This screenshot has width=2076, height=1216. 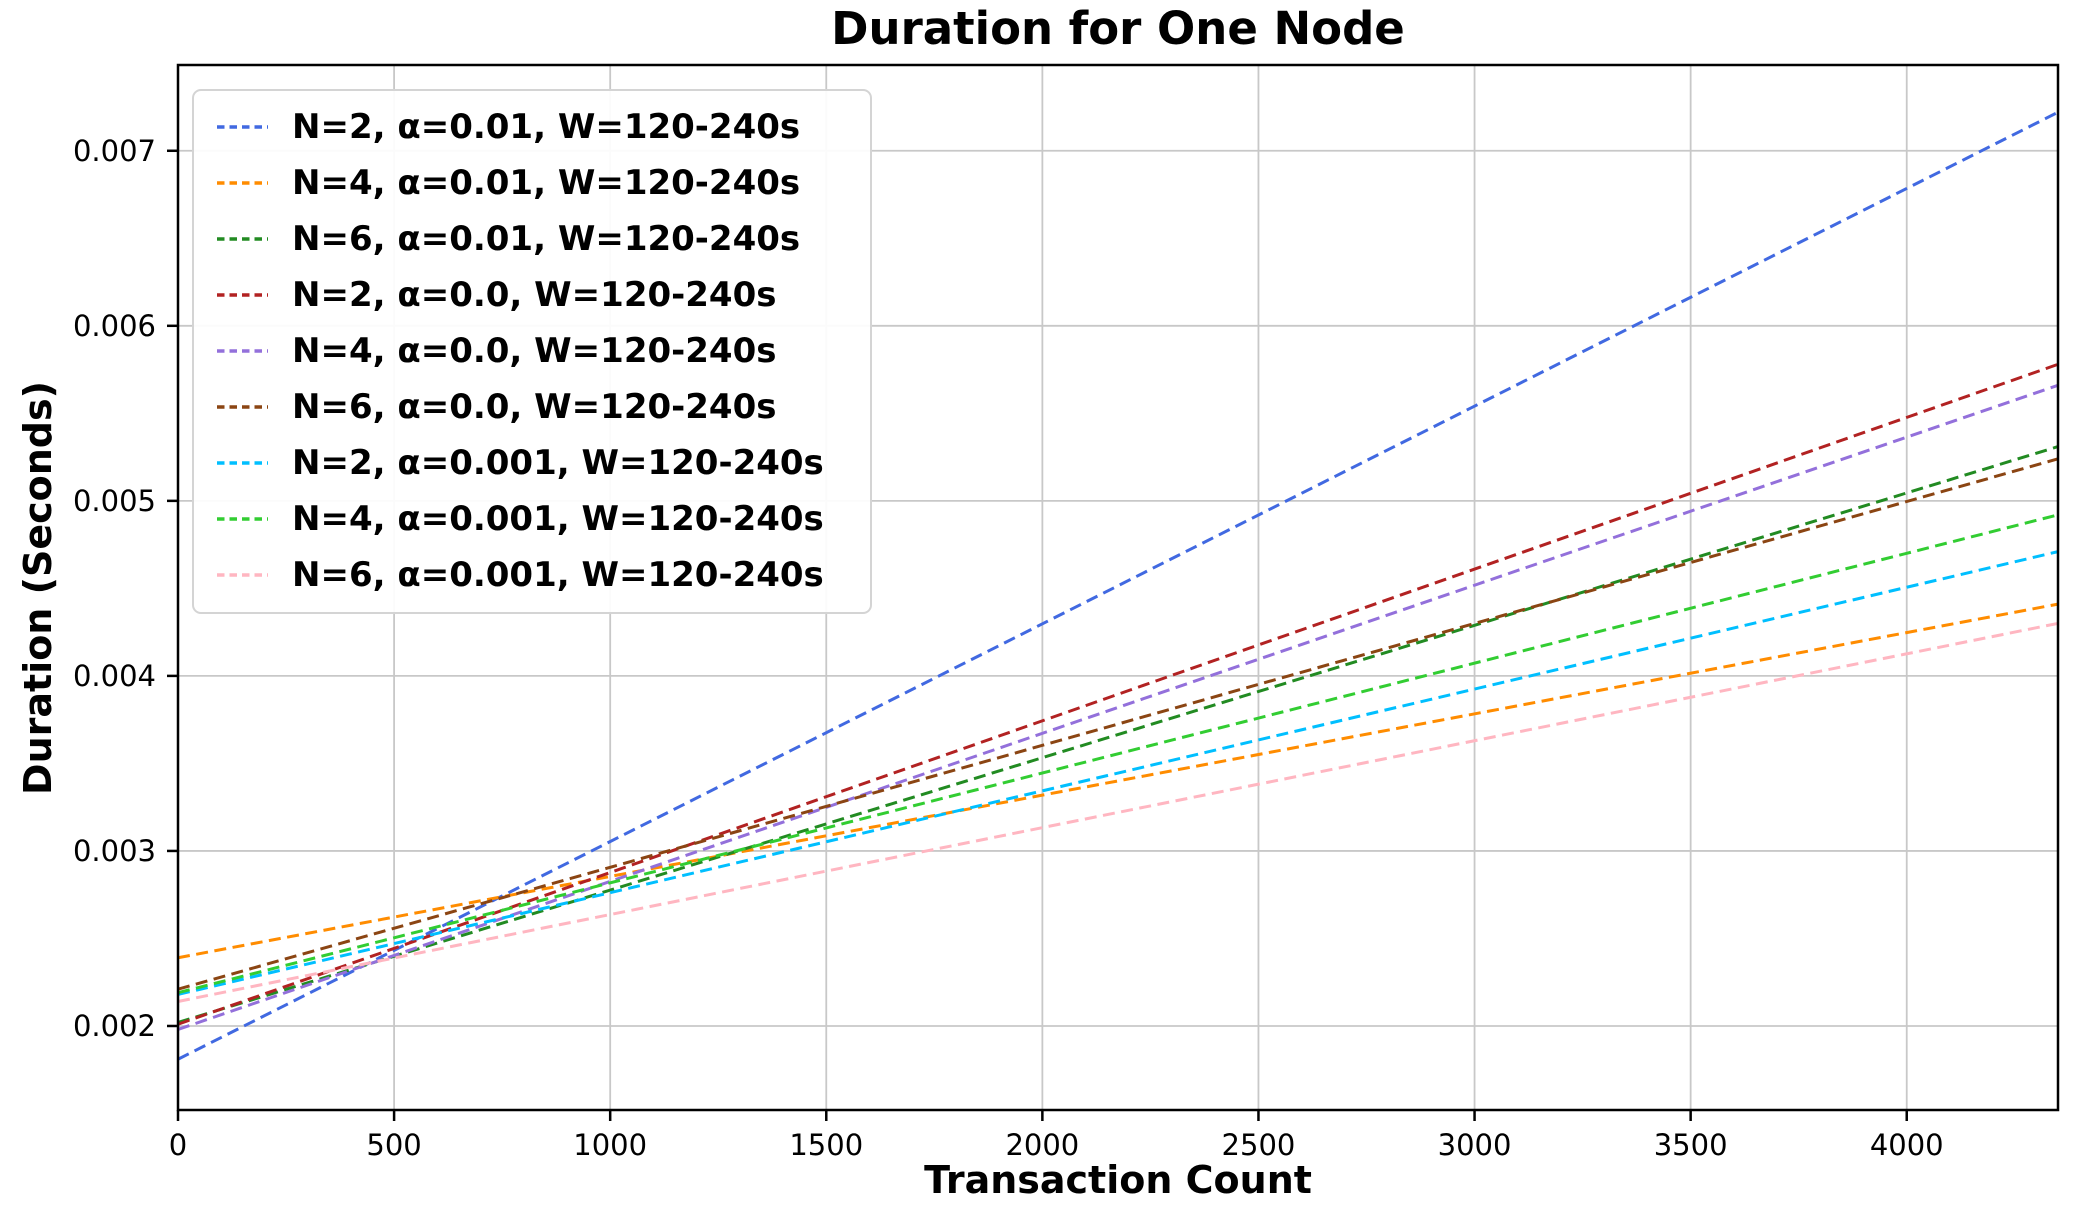 What do you see at coordinates (1690, 1145) in the screenshot?
I see `x-tick-label: 3500` at bounding box center [1690, 1145].